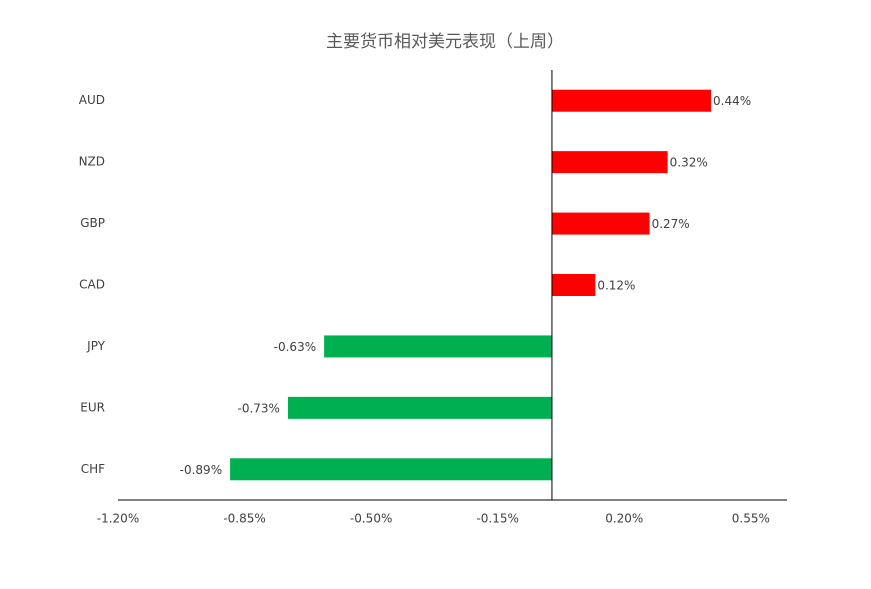  Describe the element at coordinates (118, 519) in the screenshot. I see `x-tick-label: -1.20%` at that location.